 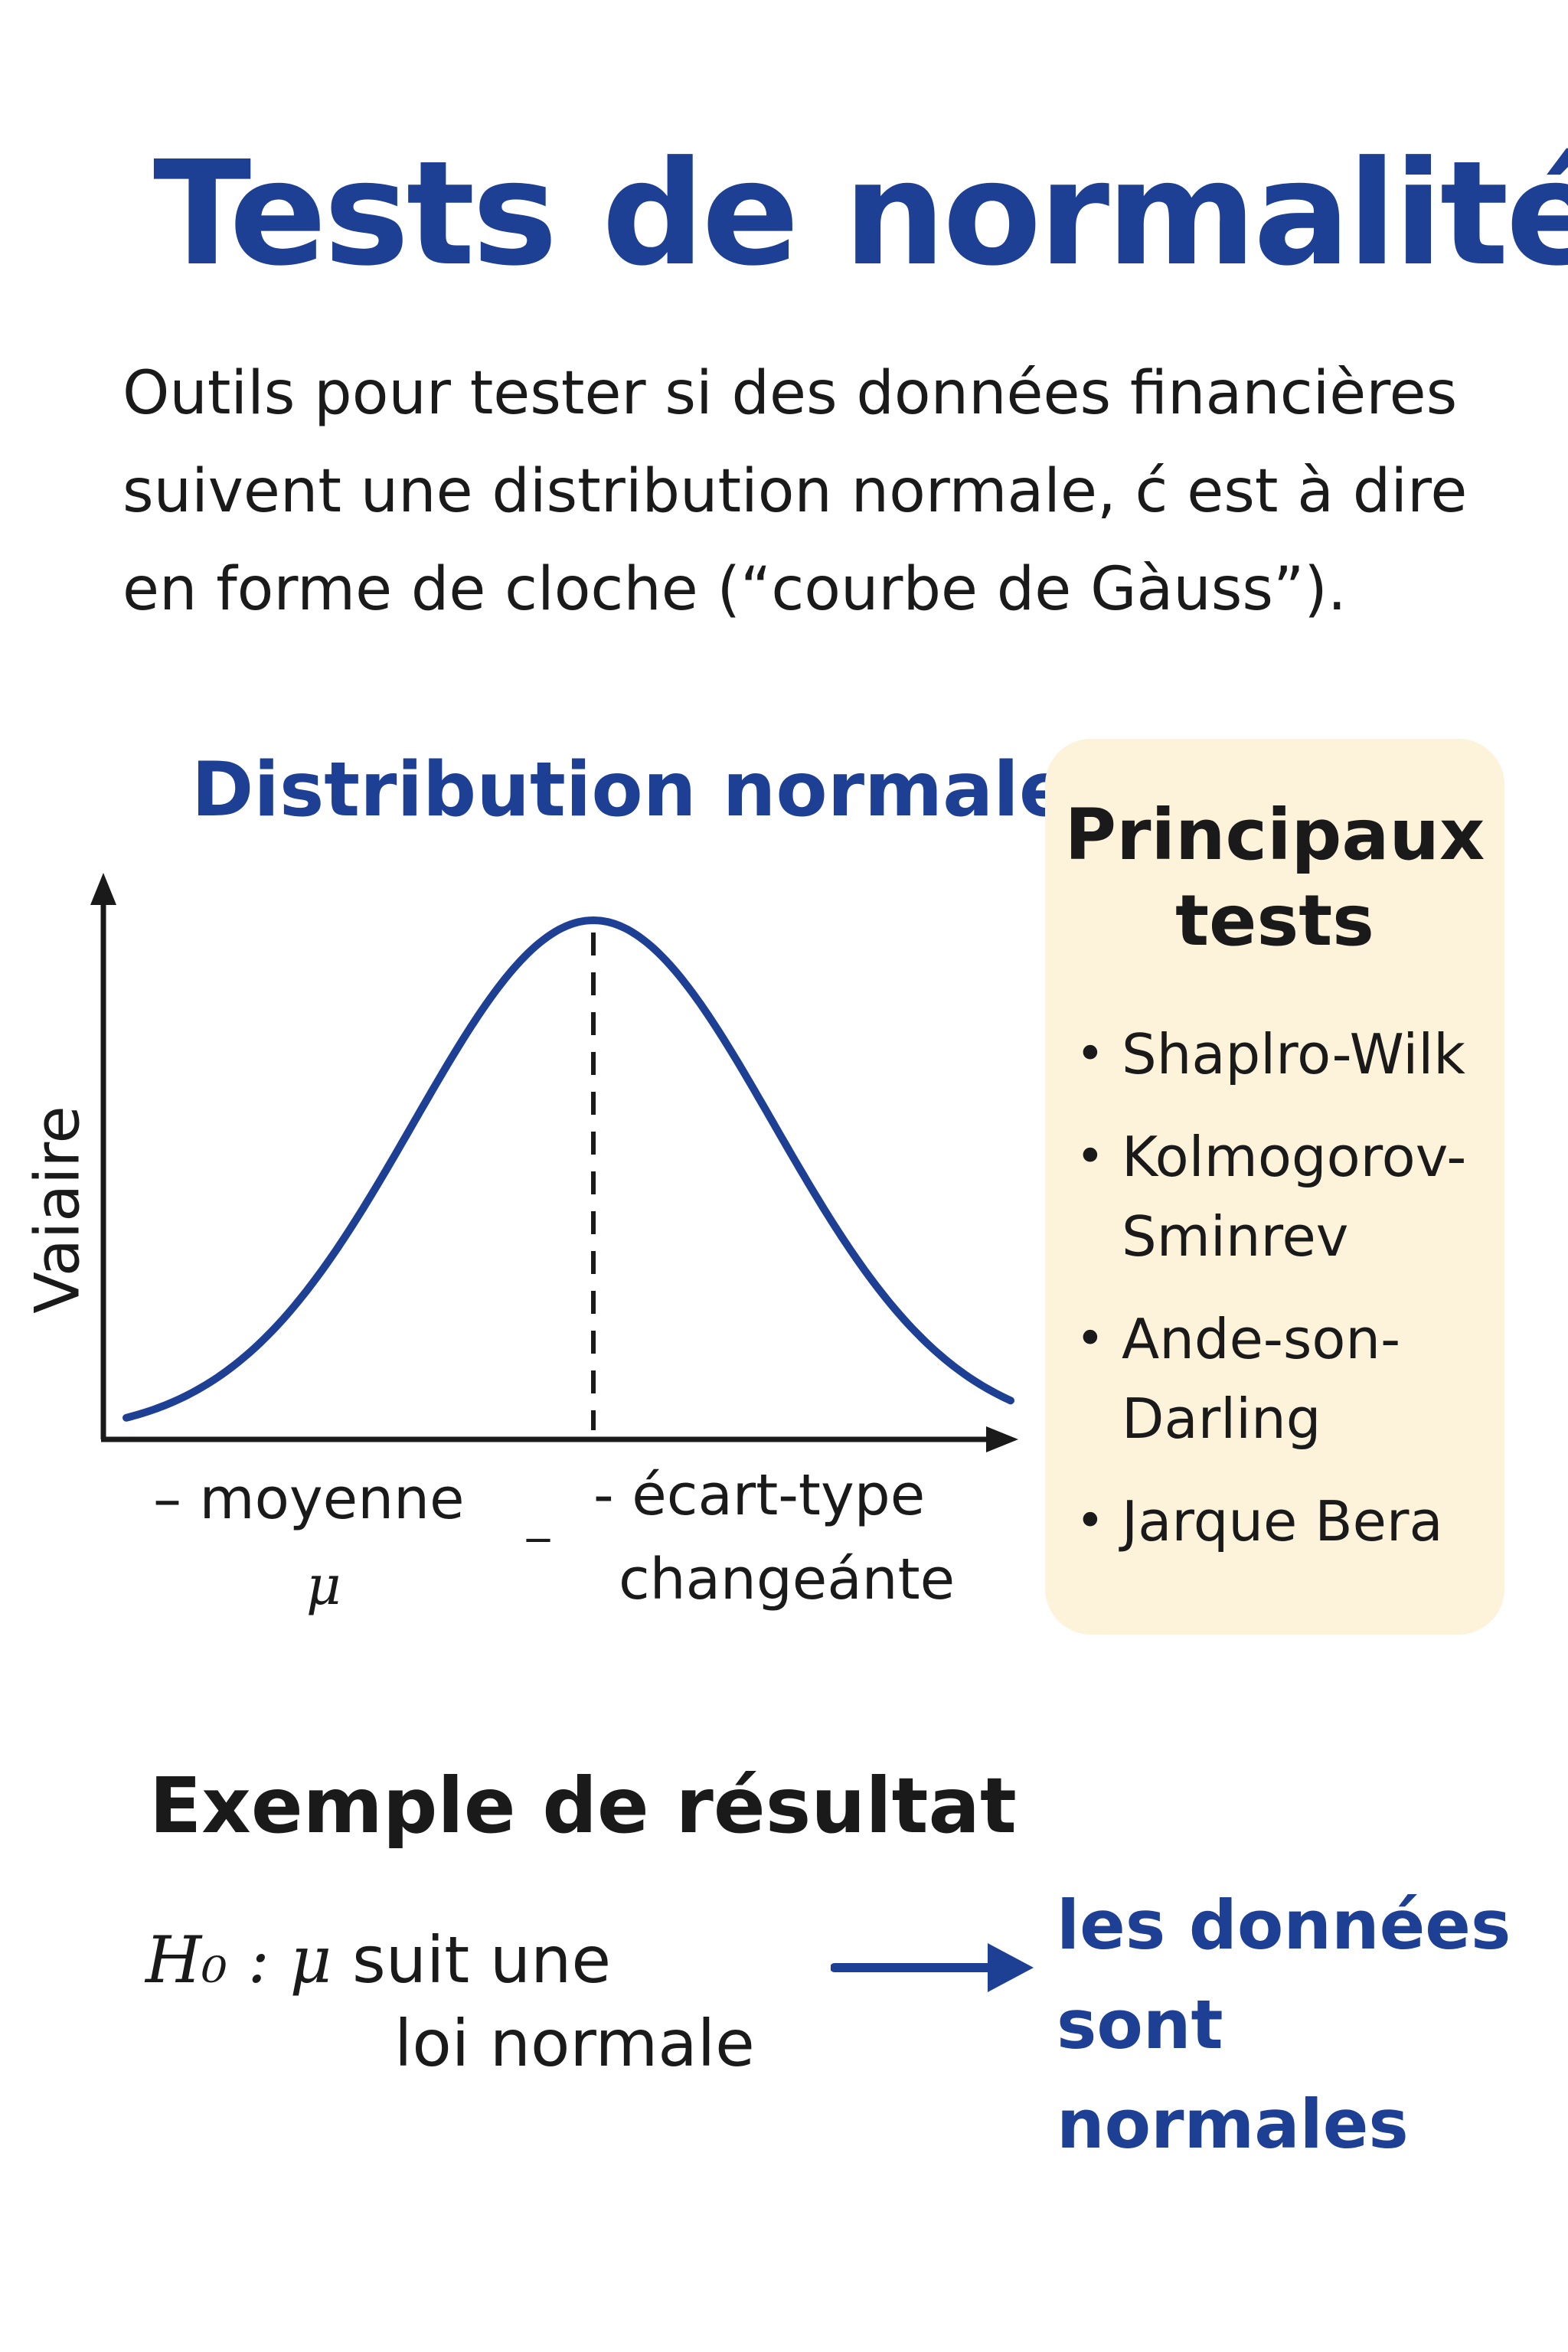 What do you see at coordinates (1274, 878) in the screenshot?
I see `tests-heading: Principaux tests` at bounding box center [1274, 878].